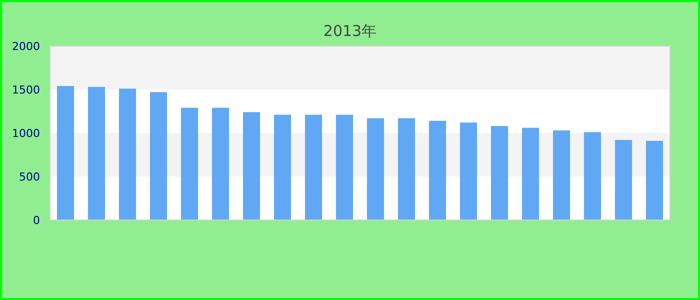  I want to click on y-tick-label: 500, so click(29, 177).